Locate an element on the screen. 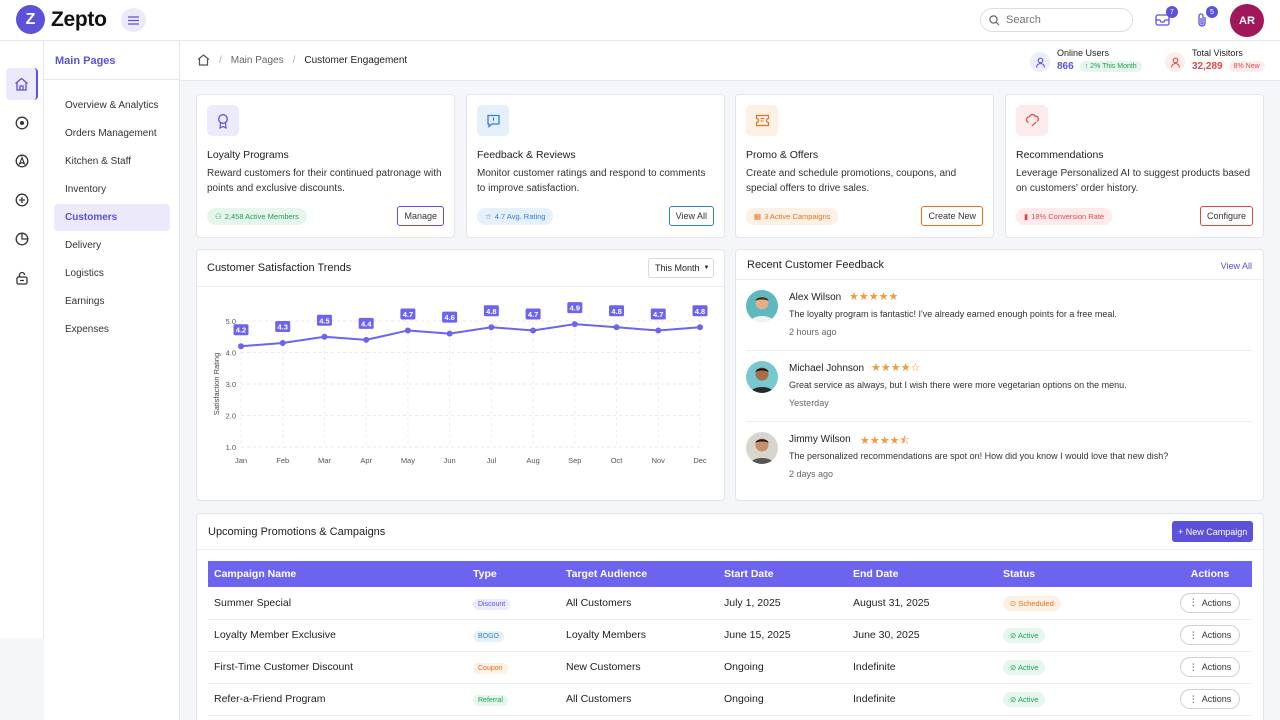 The height and width of the screenshot is (720, 1280). x-tick-label: Mar is located at coordinates (324, 460).